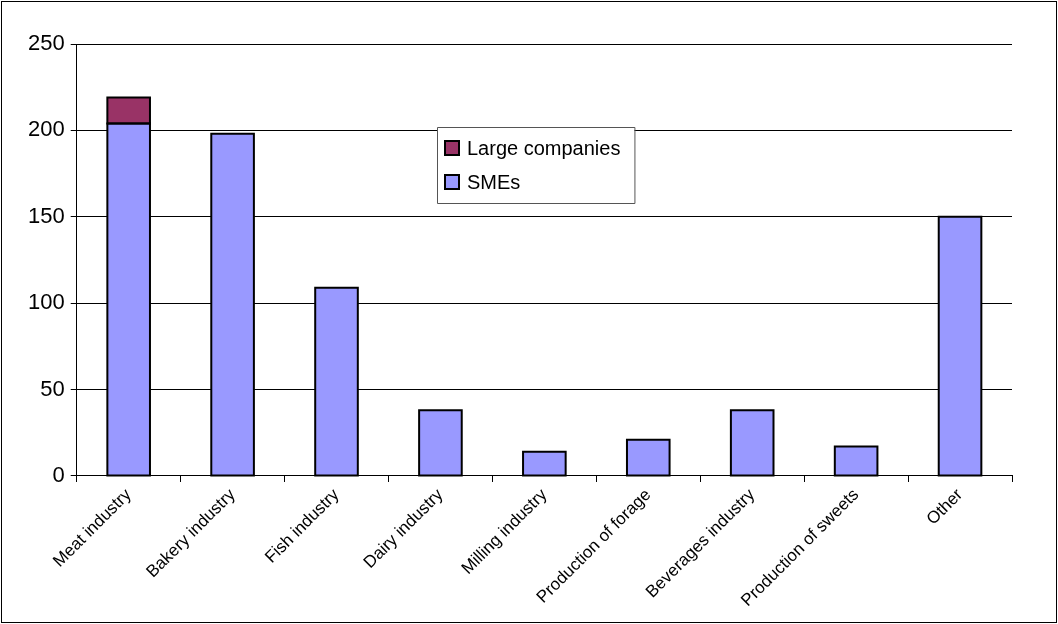  What do you see at coordinates (46, 43) in the screenshot?
I see `y-tick-label: 250` at bounding box center [46, 43].